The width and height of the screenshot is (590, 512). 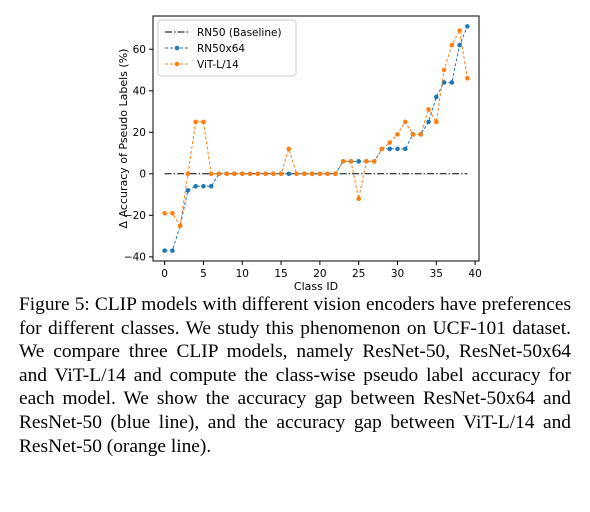 What do you see at coordinates (203, 274) in the screenshot?
I see `x-tick-label: 5` at bounding box center [203, 274].